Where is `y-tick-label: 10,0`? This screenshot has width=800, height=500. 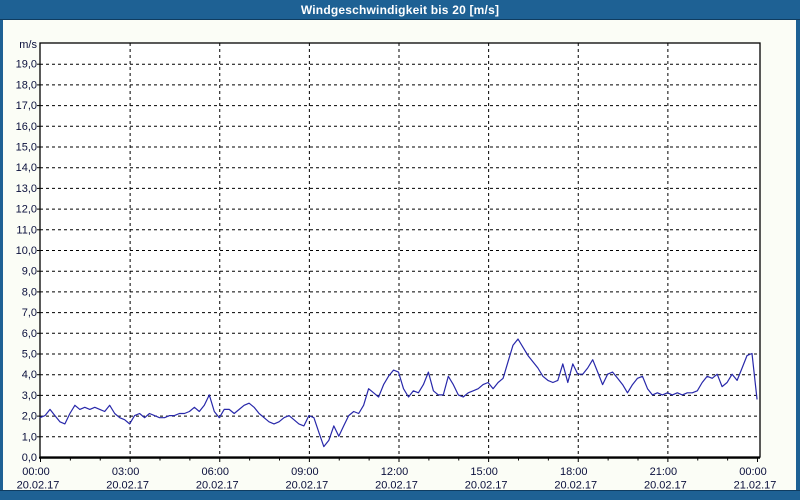
y-tick-label: 10,0 is located at coordinates (26, 251).